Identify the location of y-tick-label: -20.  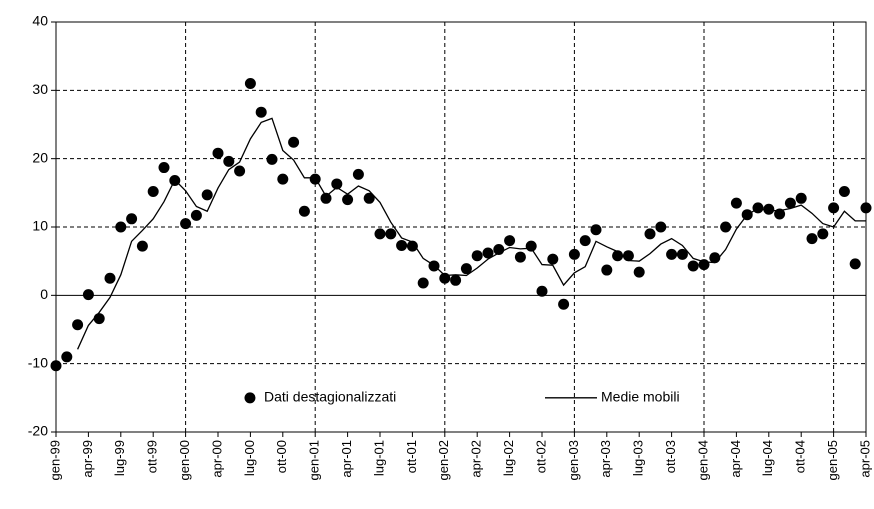
(38, 431).